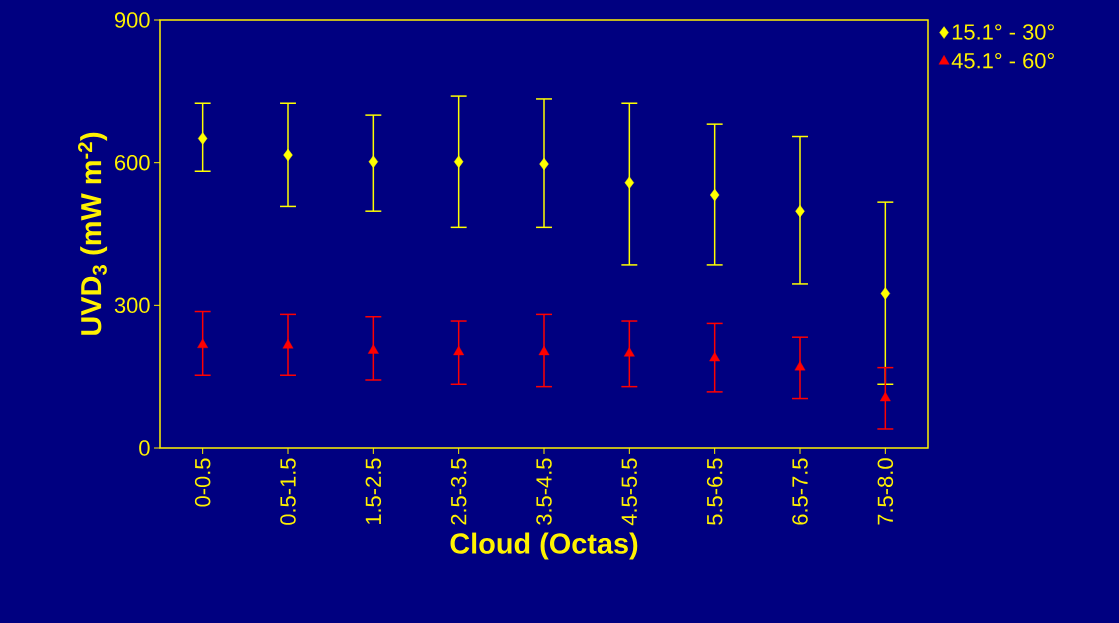  Describe the element at coordinates (132, 305) in the screenshot. I see `y-tick-label: 300` at that location.